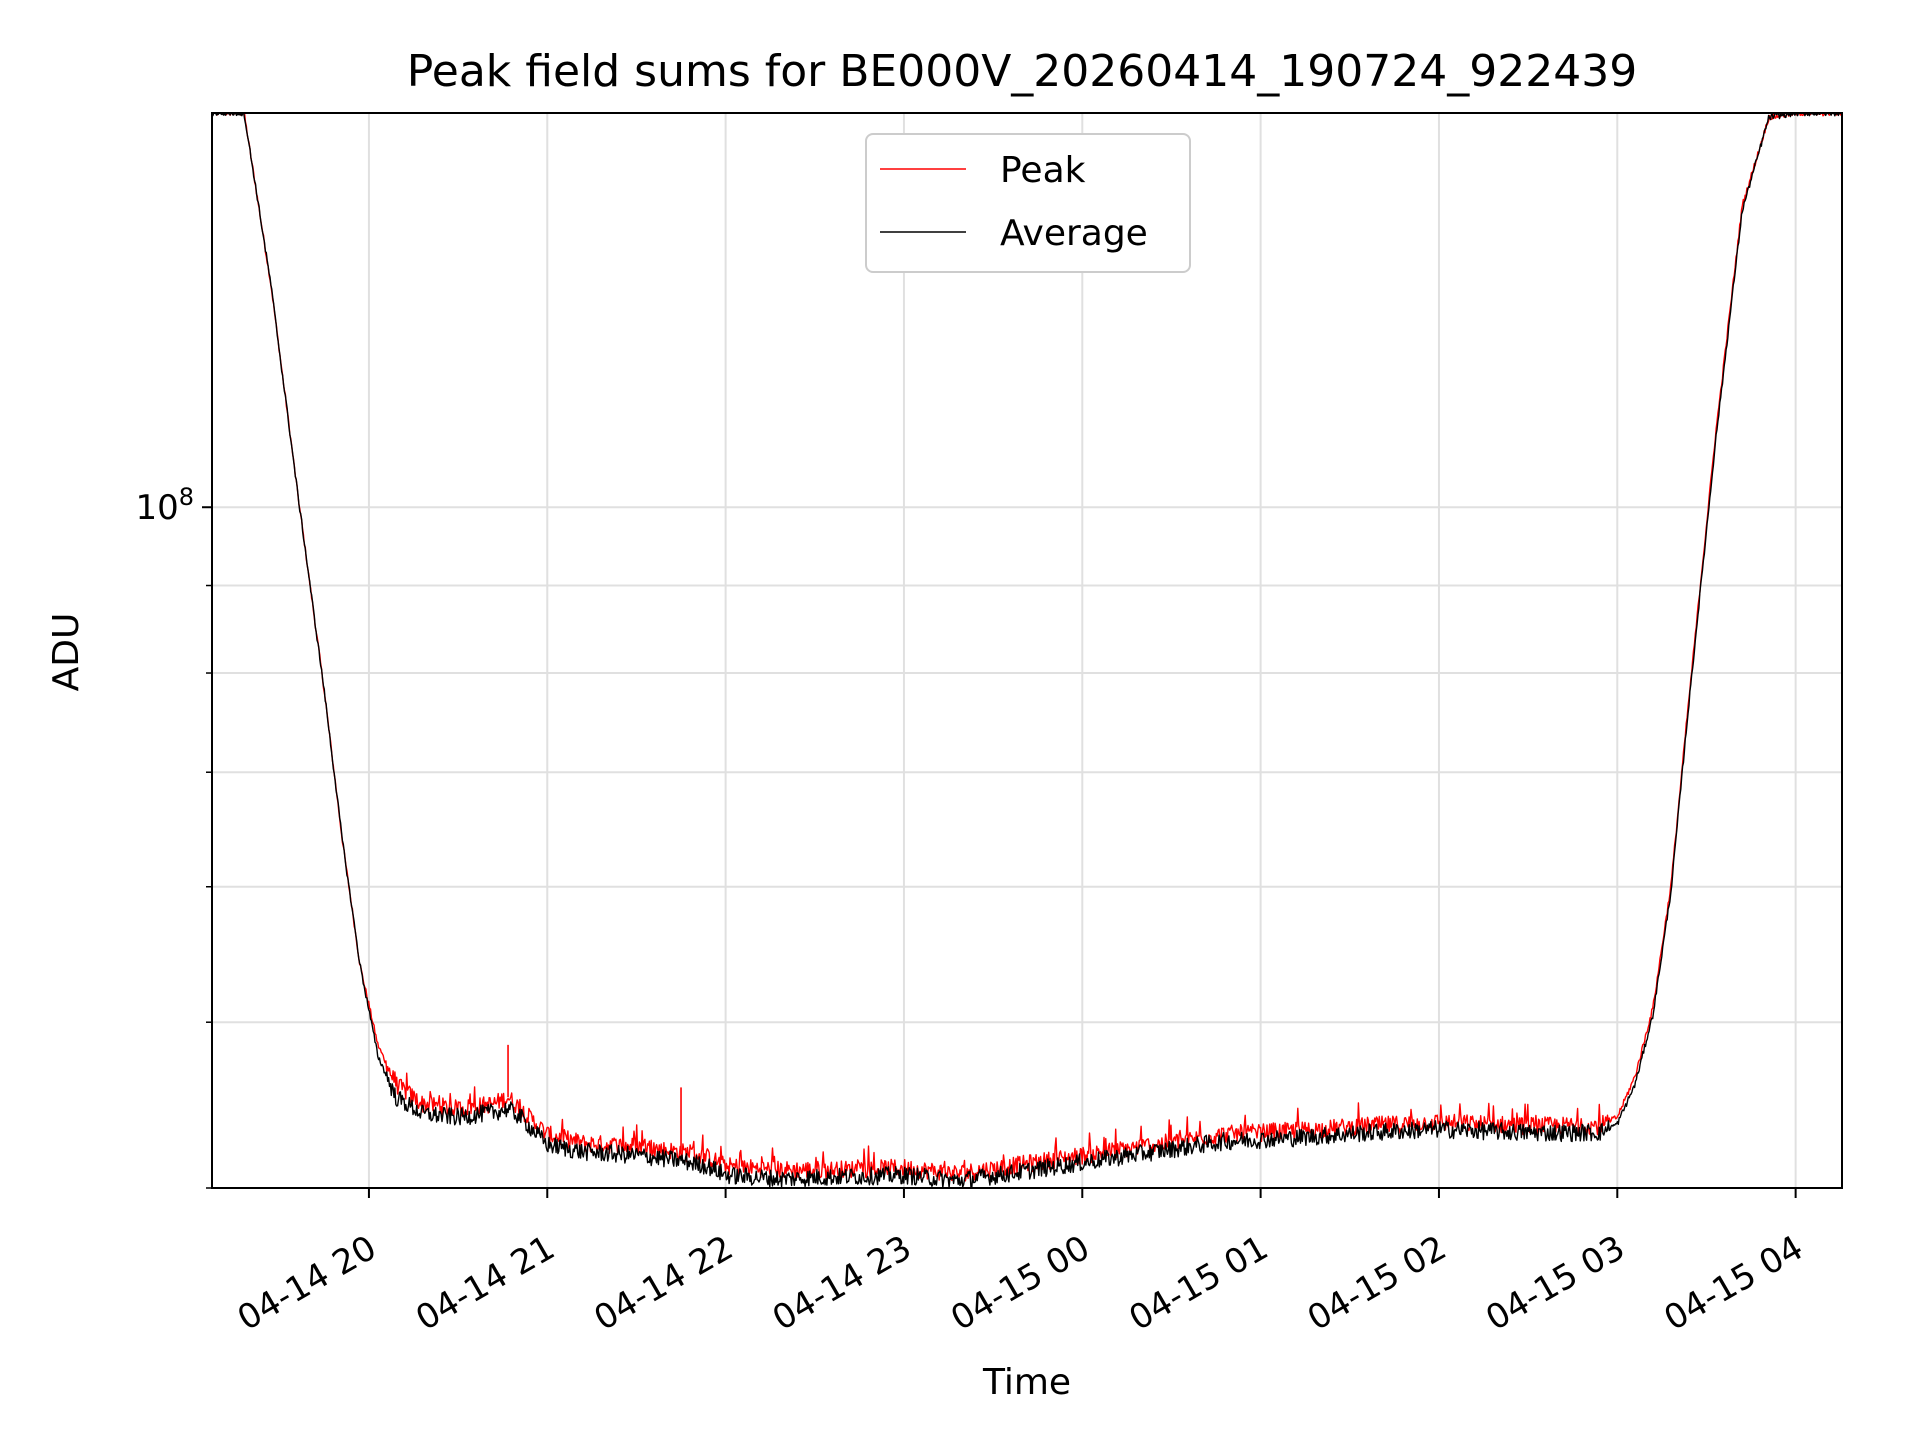  Describe the element at coordinates (485, 1283) in the screenshot. I see `x-tick-label: 04-14 21` at that location.